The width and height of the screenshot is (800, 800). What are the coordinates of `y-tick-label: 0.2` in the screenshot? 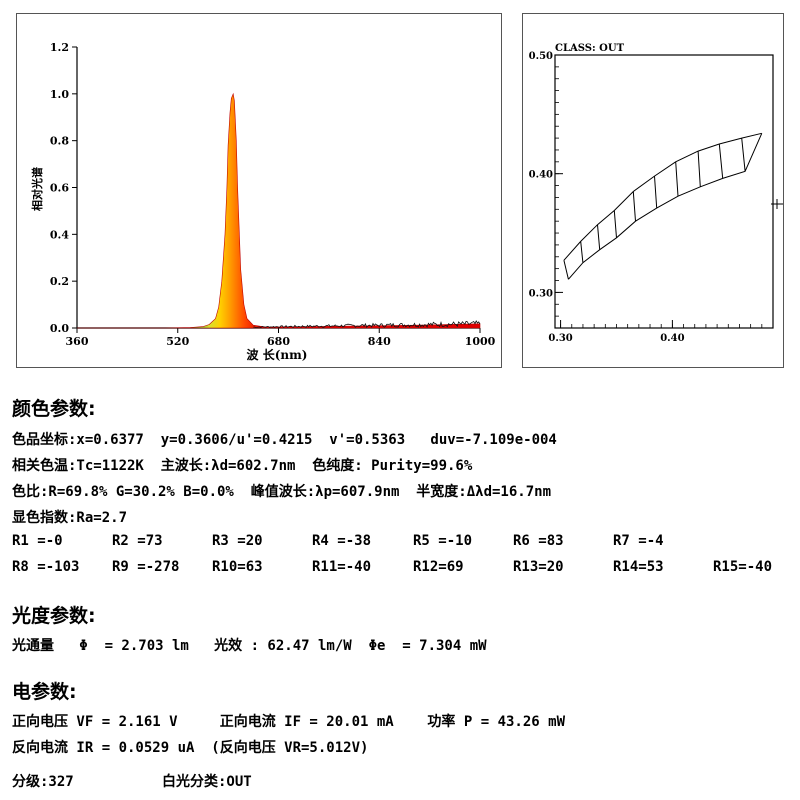 It's located at (59, 281).